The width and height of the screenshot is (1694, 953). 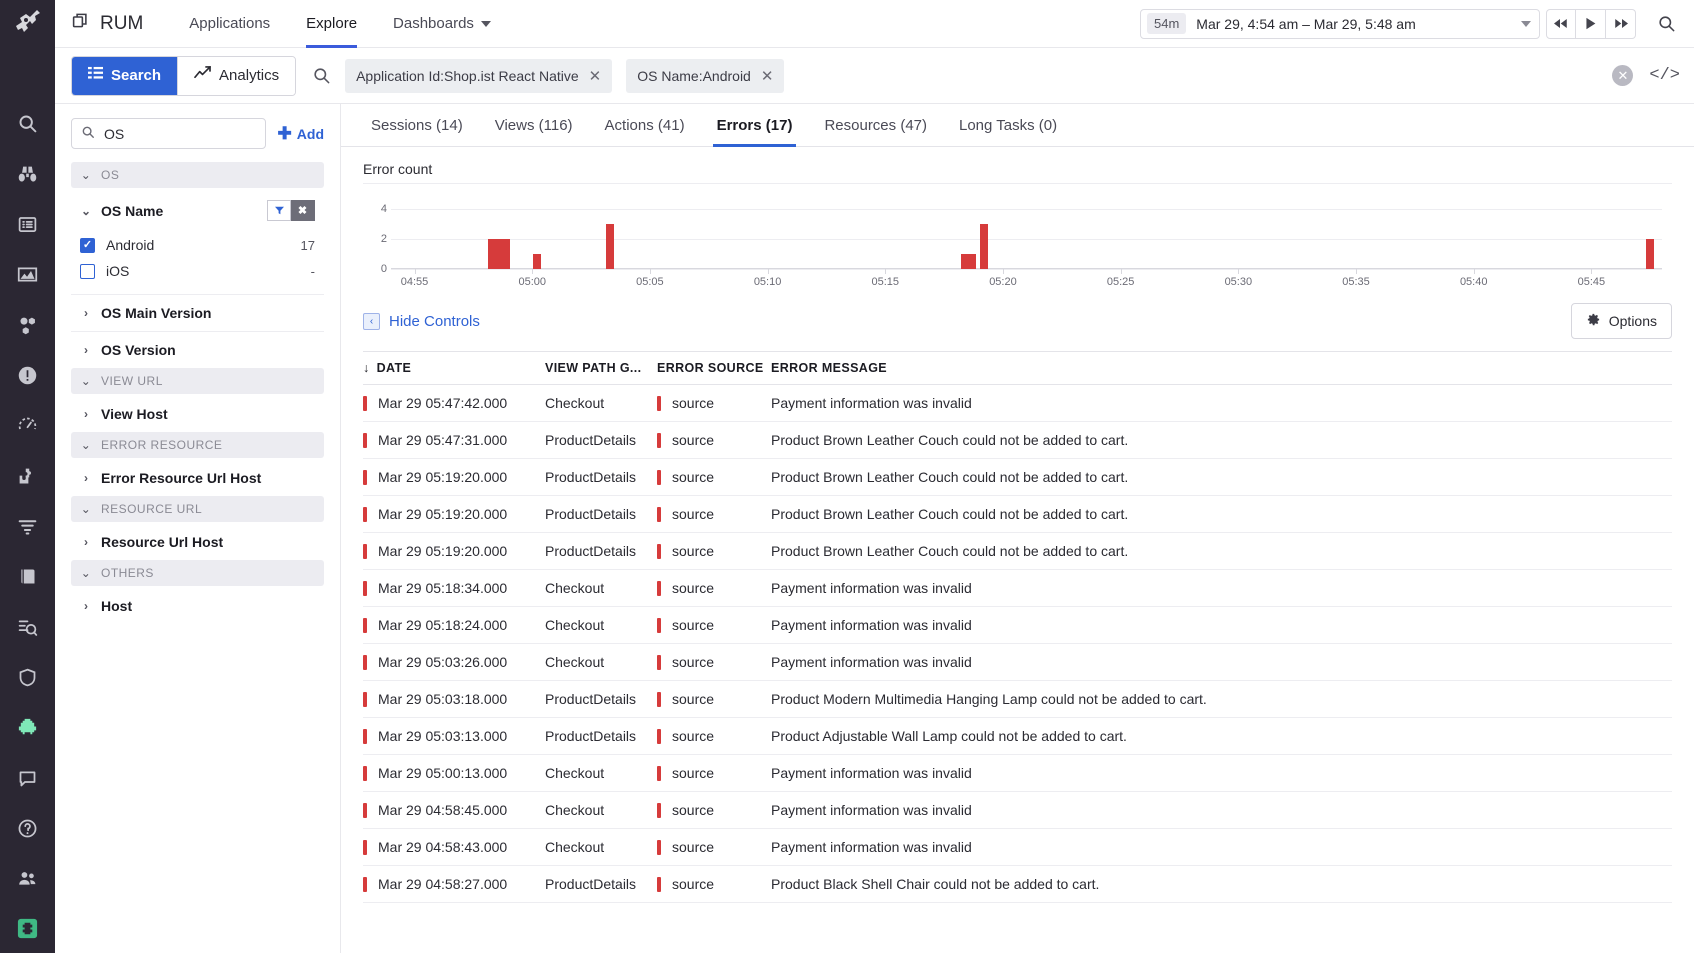 I want to click on global-search-icon, so click(x=1666, y=24).